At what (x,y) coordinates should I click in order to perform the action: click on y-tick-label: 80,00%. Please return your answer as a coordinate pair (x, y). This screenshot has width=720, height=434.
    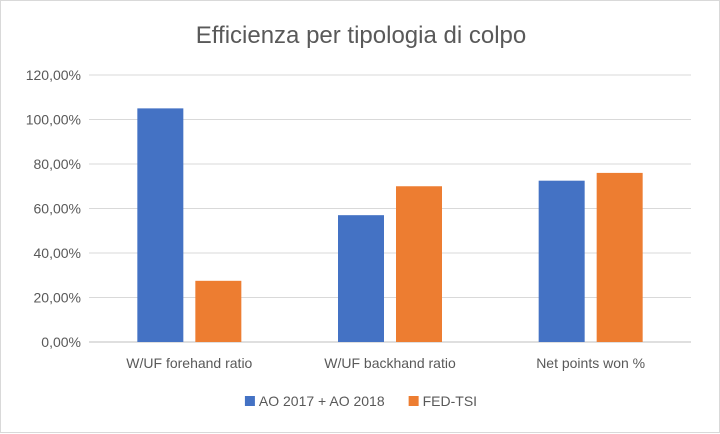
    Looking at the image, I should click on (57, 164).